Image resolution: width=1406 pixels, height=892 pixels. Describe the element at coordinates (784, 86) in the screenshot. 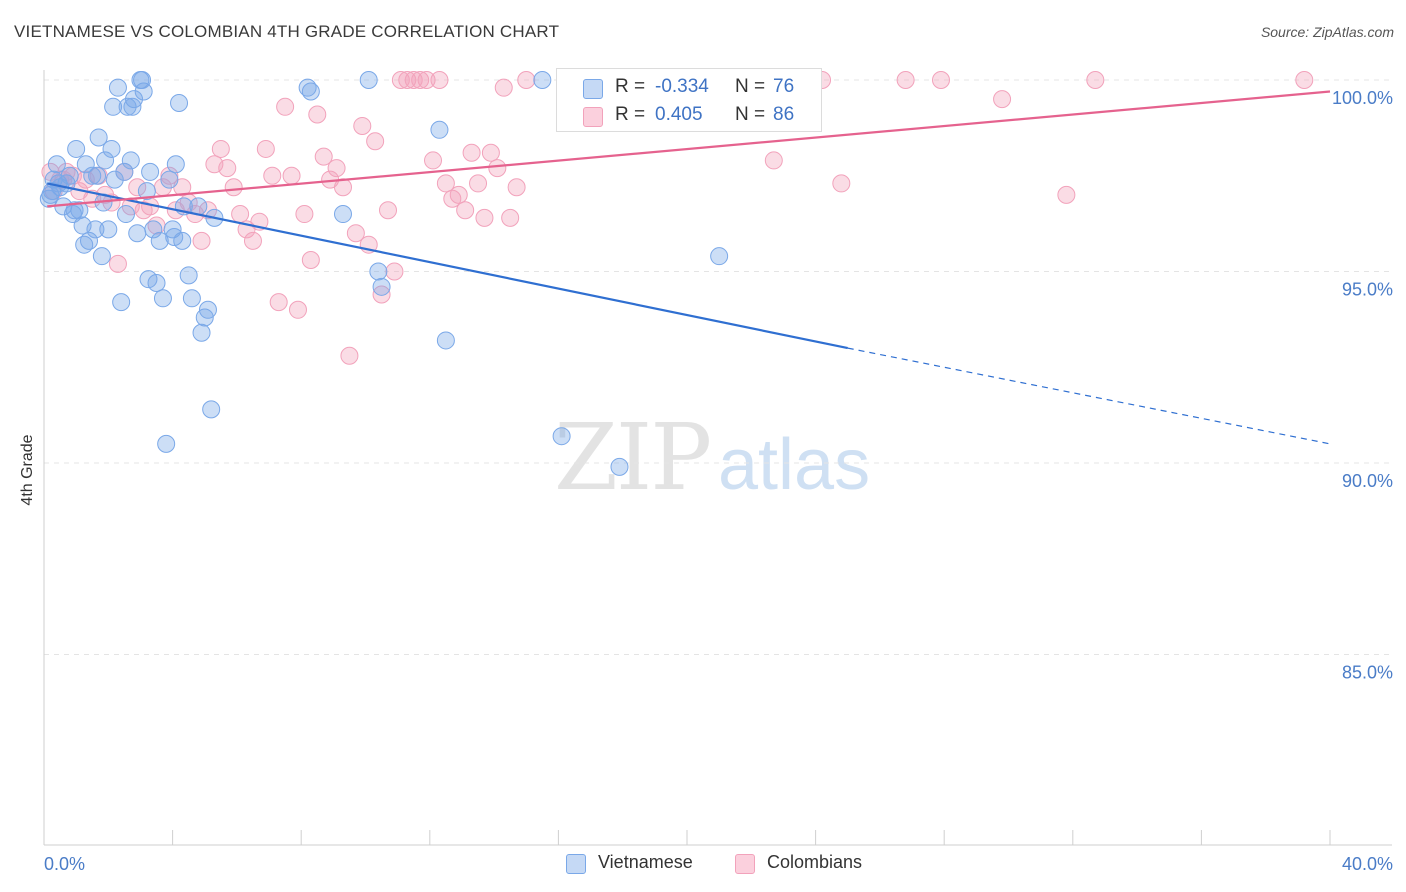

I see `legend-n-value: 76` at that location.